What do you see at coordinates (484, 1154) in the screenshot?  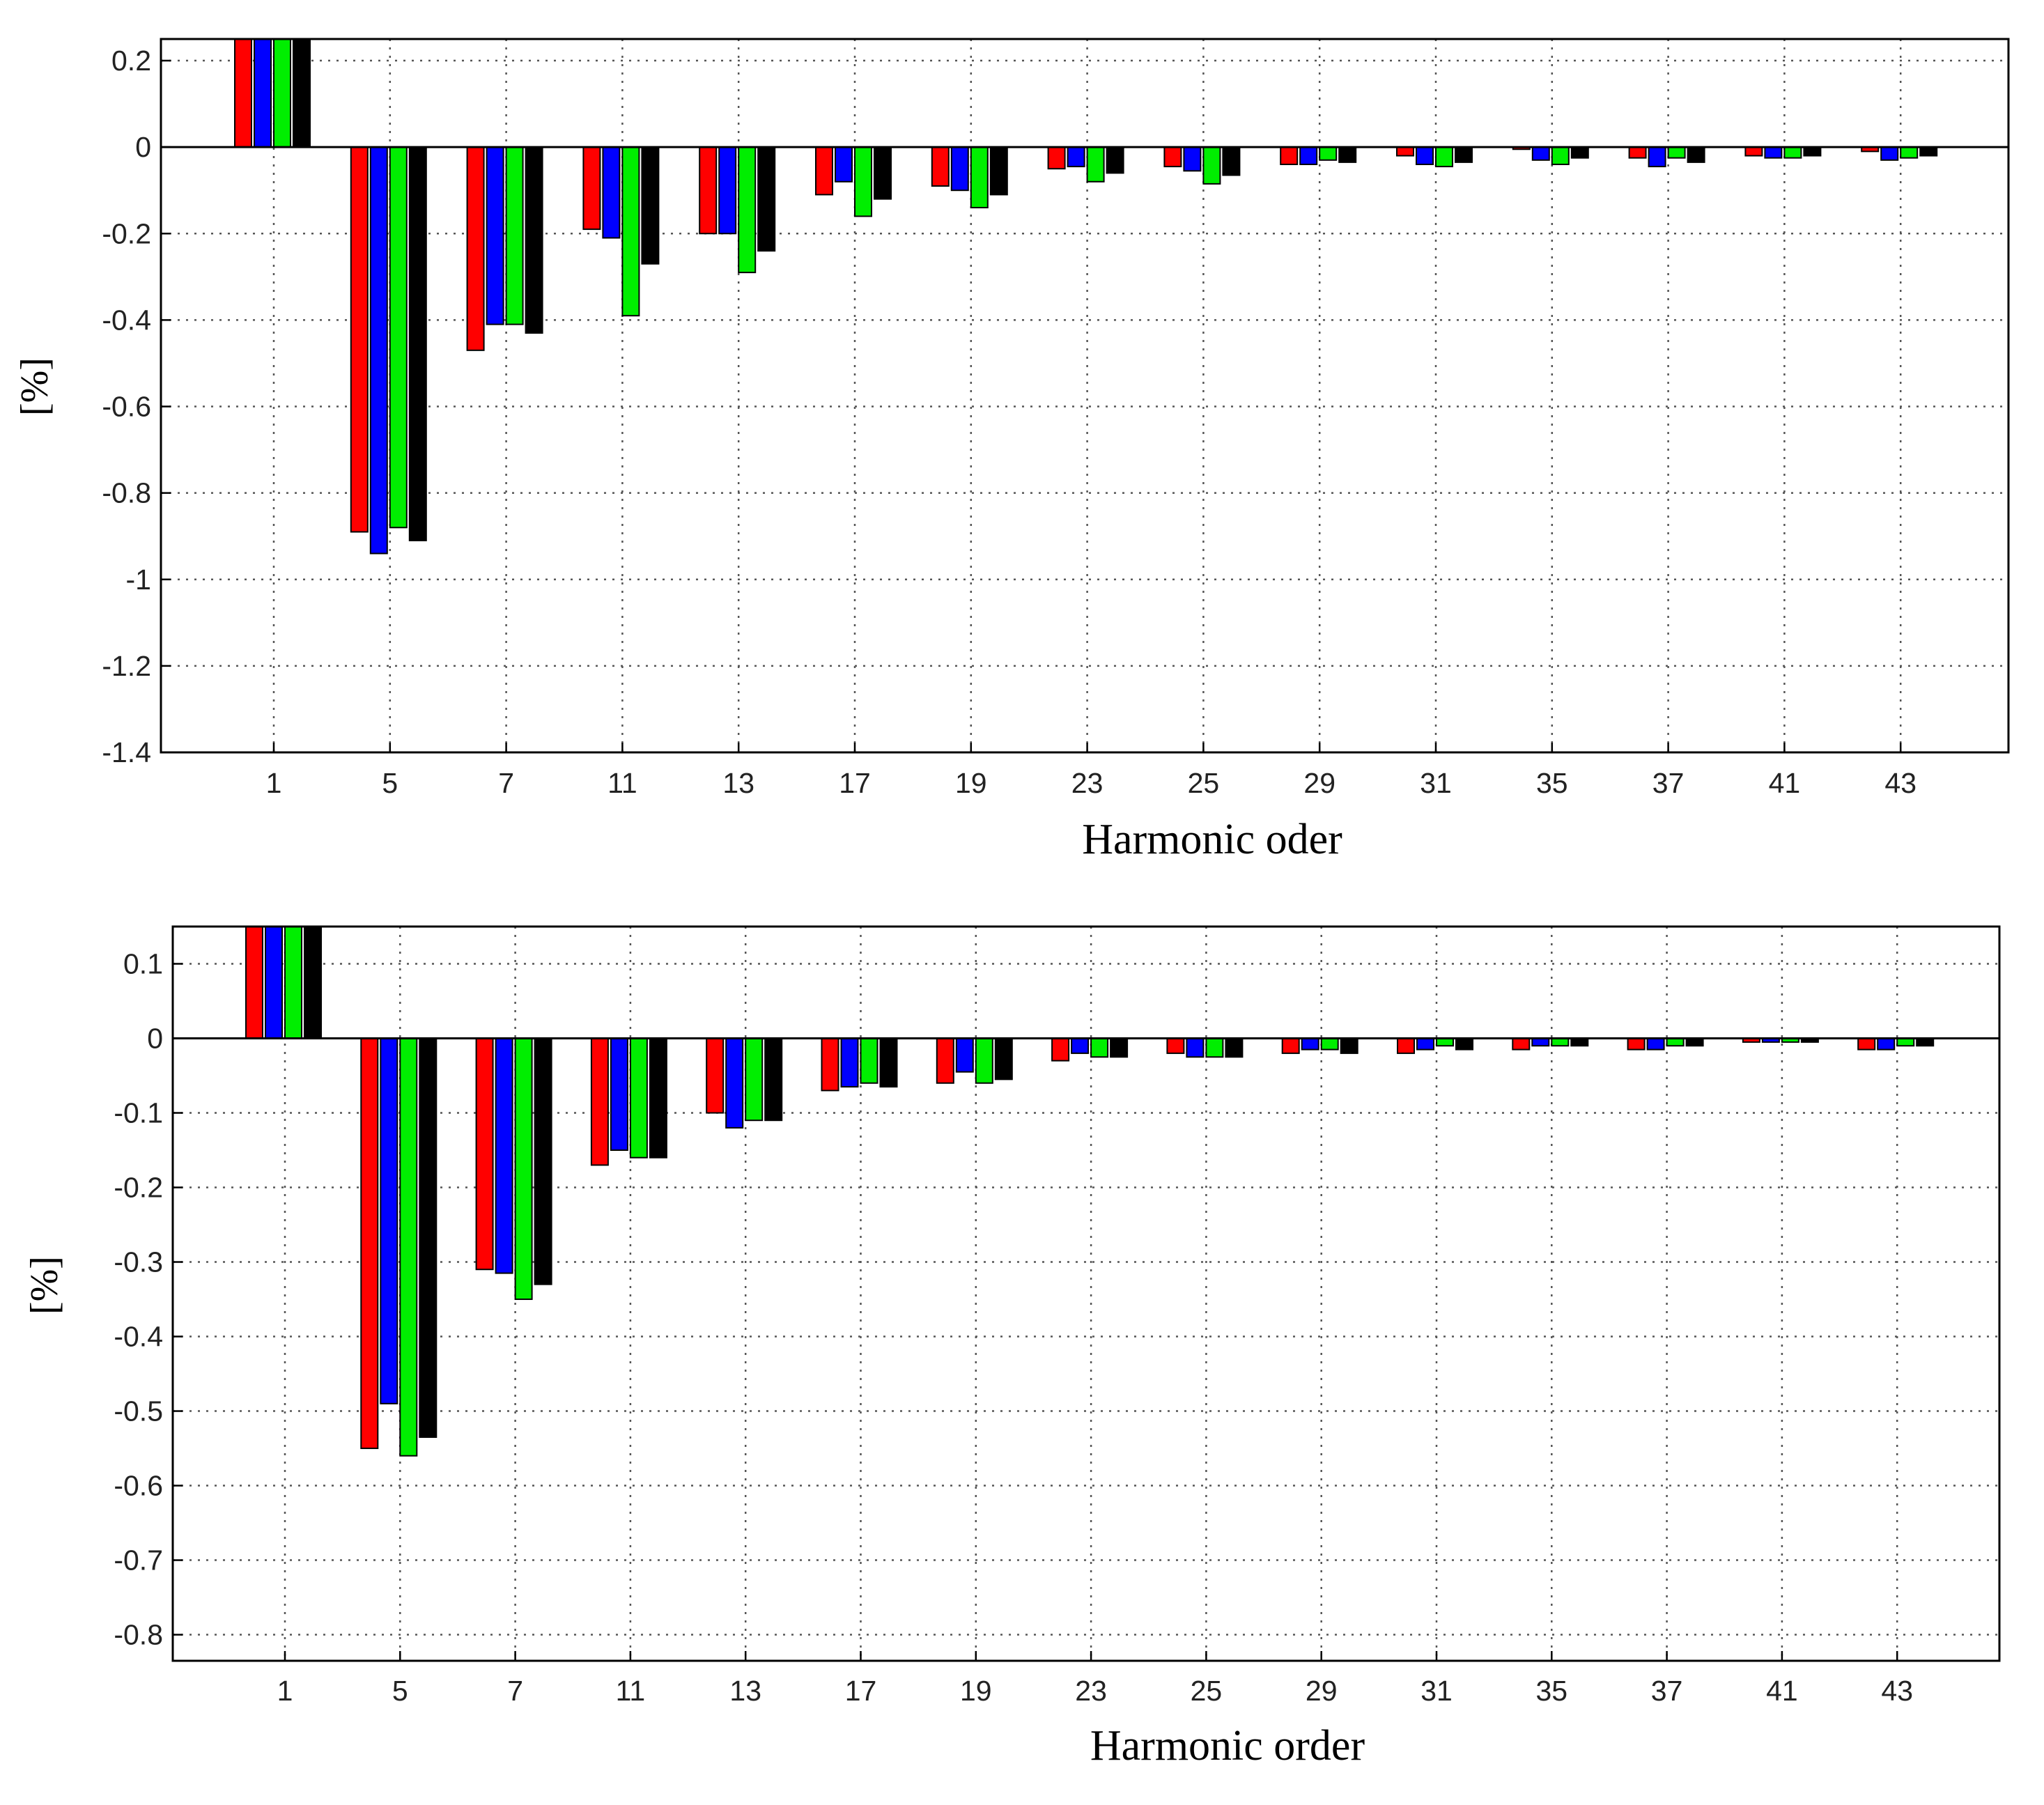 I see `bar-series1-h7` at bounding box center [484, 1154].